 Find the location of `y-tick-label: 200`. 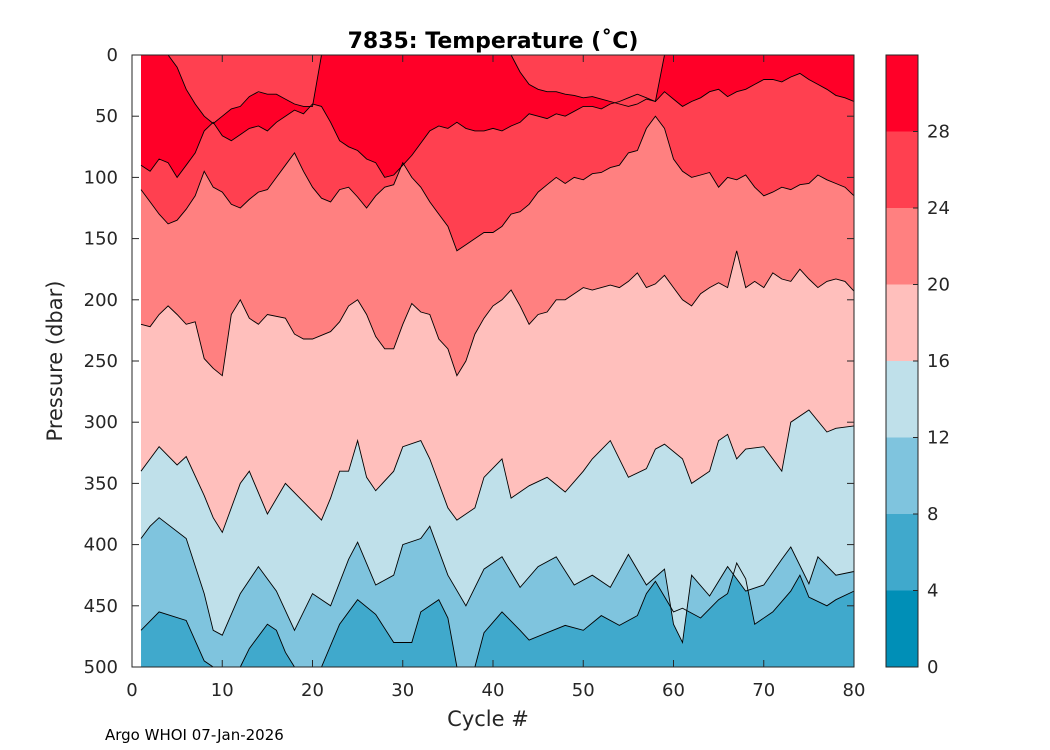

y-tick-label: 200 is located at coordinates (101, 300).